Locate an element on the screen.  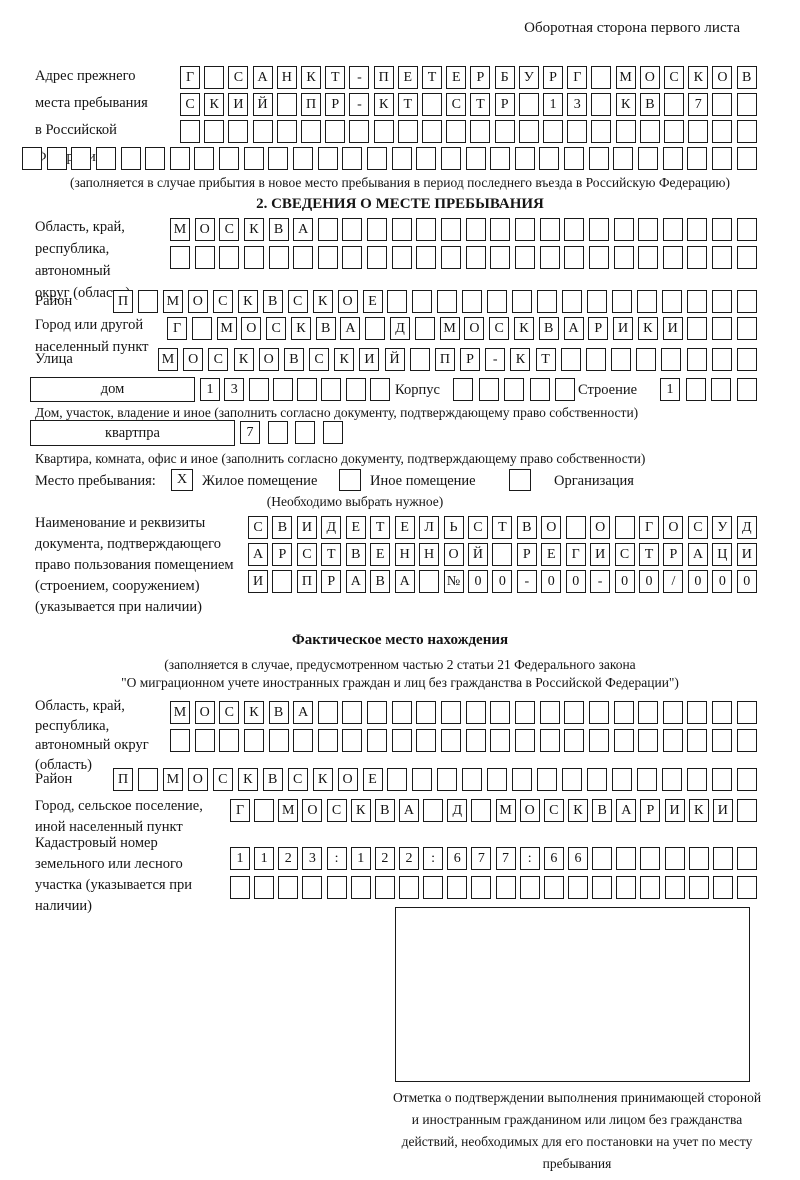
char-cell: Н is located at coordinates (429, 554).